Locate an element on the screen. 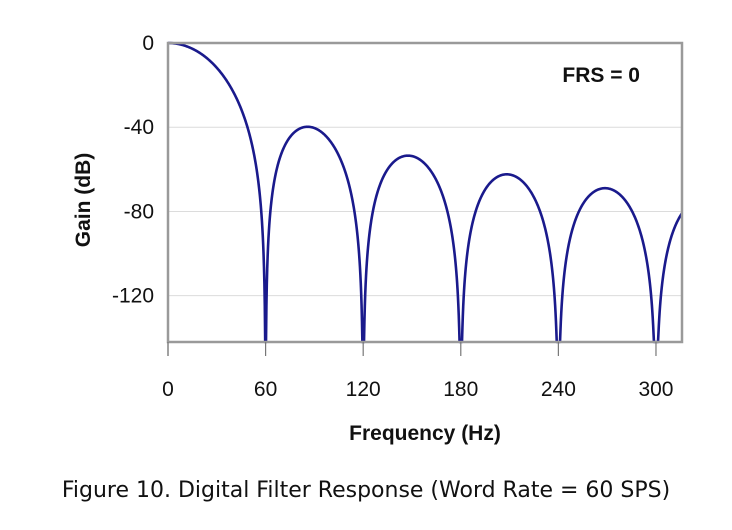 This screenshot has width=732, height=530. x-tick-label: 0 is located at coordinates (168, 389).